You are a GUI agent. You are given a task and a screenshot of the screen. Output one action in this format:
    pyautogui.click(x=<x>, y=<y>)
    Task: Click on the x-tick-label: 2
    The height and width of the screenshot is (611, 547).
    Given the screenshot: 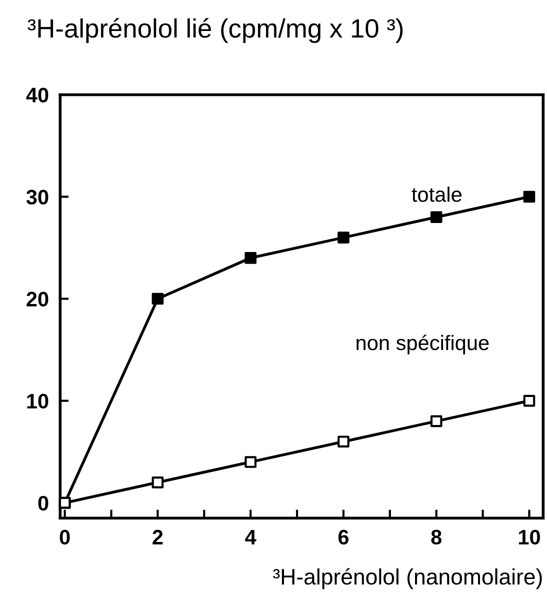 What is the action you would take?
    pyautogui.click(x=157, y=537)
    